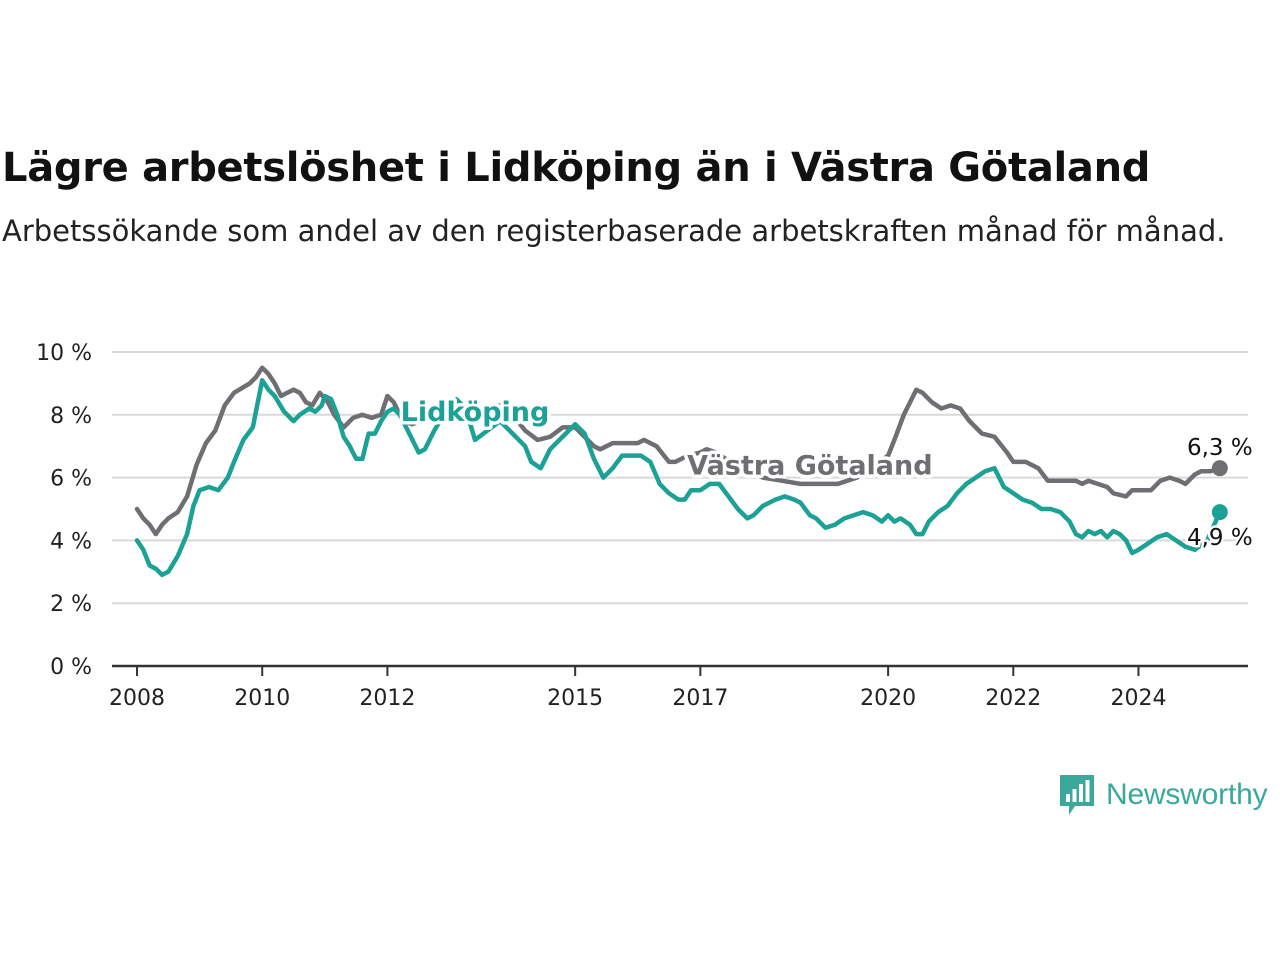 Image resolution: width=1280 pixels, height=960 pixels. What do you see at coordinates (64, 510) in the screenshot?
I see `y-axis: 0 % 2 % 4 % 6 % 8 % 10 %` at bounding box center [64, 510].